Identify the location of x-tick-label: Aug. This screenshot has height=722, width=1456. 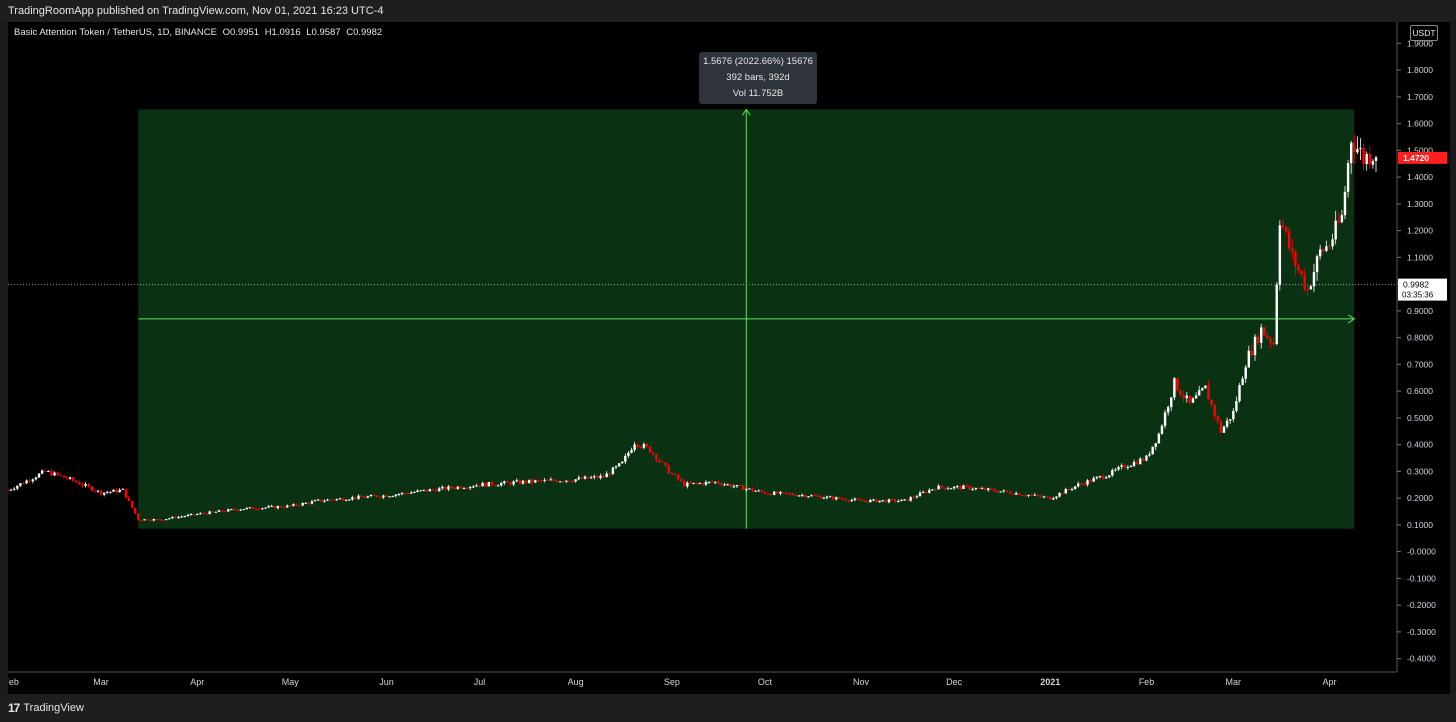
(576, 682).